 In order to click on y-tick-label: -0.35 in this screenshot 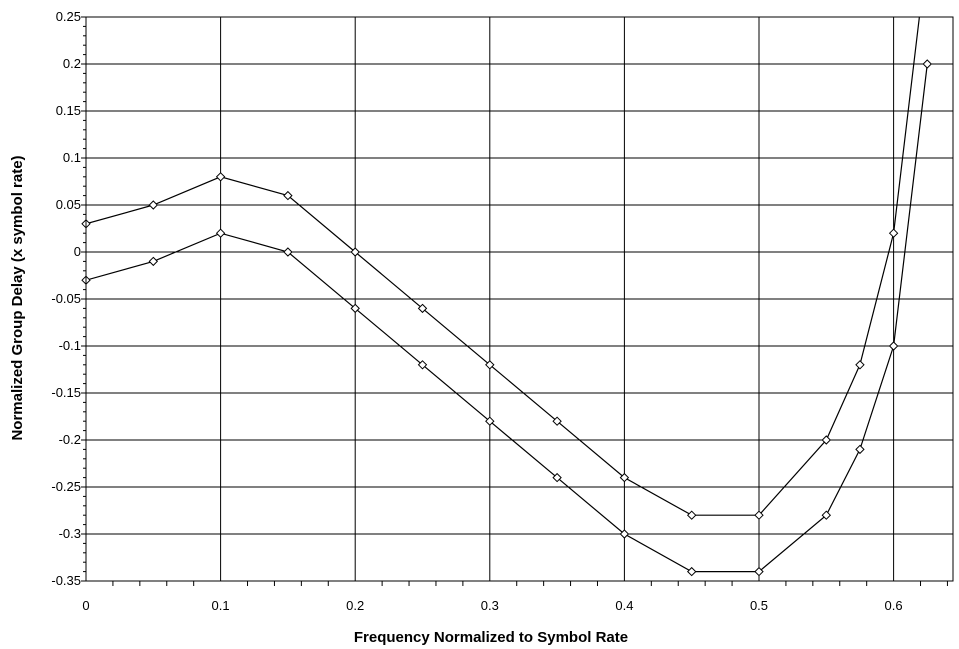, I will do `click(66, 580)`.